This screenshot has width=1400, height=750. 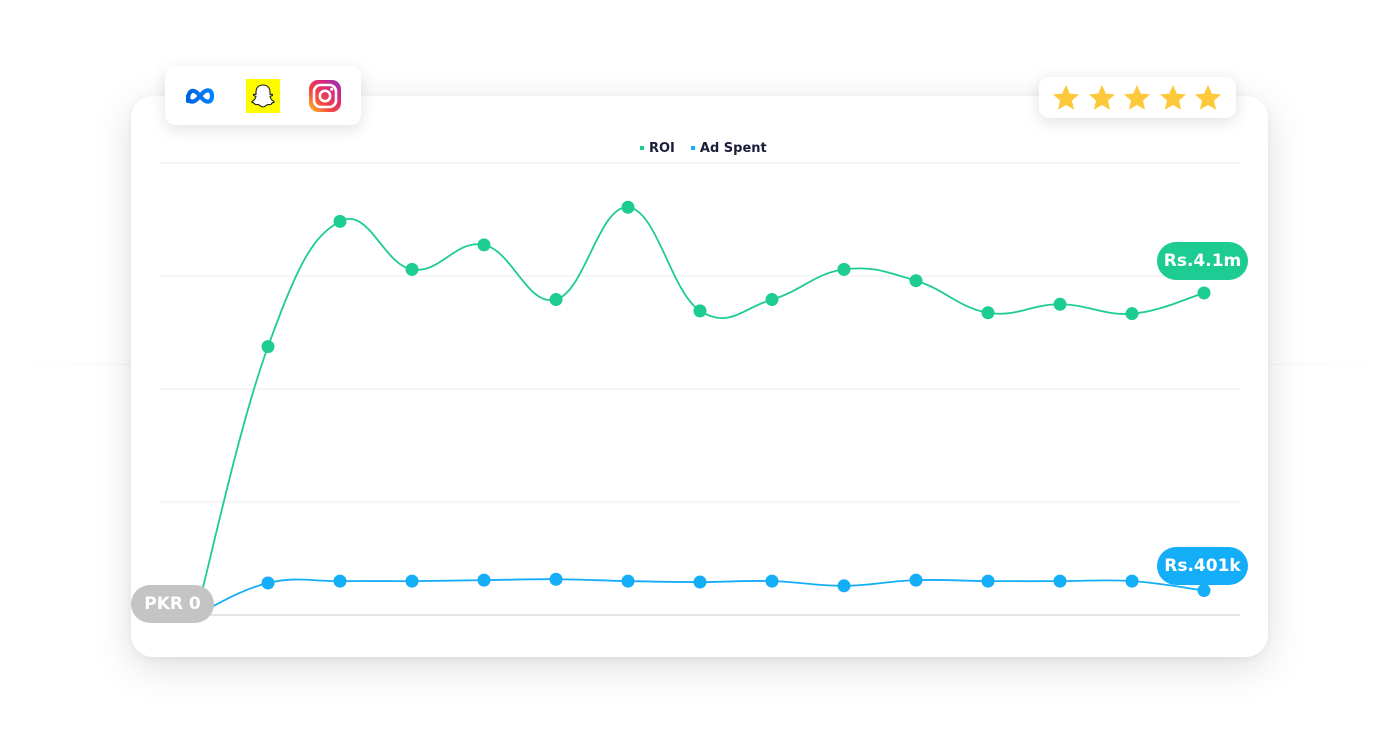 What do you see at coordinates (1202, 261) in the screenshot?
I see `roi-end-value-label: Rs.4.1m` at bounding box center [1202, 261].